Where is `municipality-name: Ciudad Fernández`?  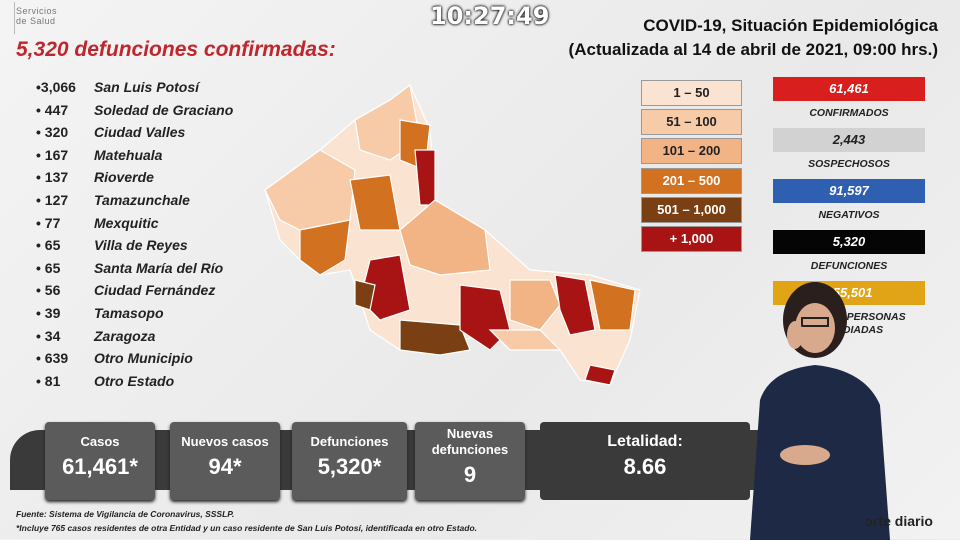 municipality-name: Ciudad Fernández is located at coordinates (155, 290).